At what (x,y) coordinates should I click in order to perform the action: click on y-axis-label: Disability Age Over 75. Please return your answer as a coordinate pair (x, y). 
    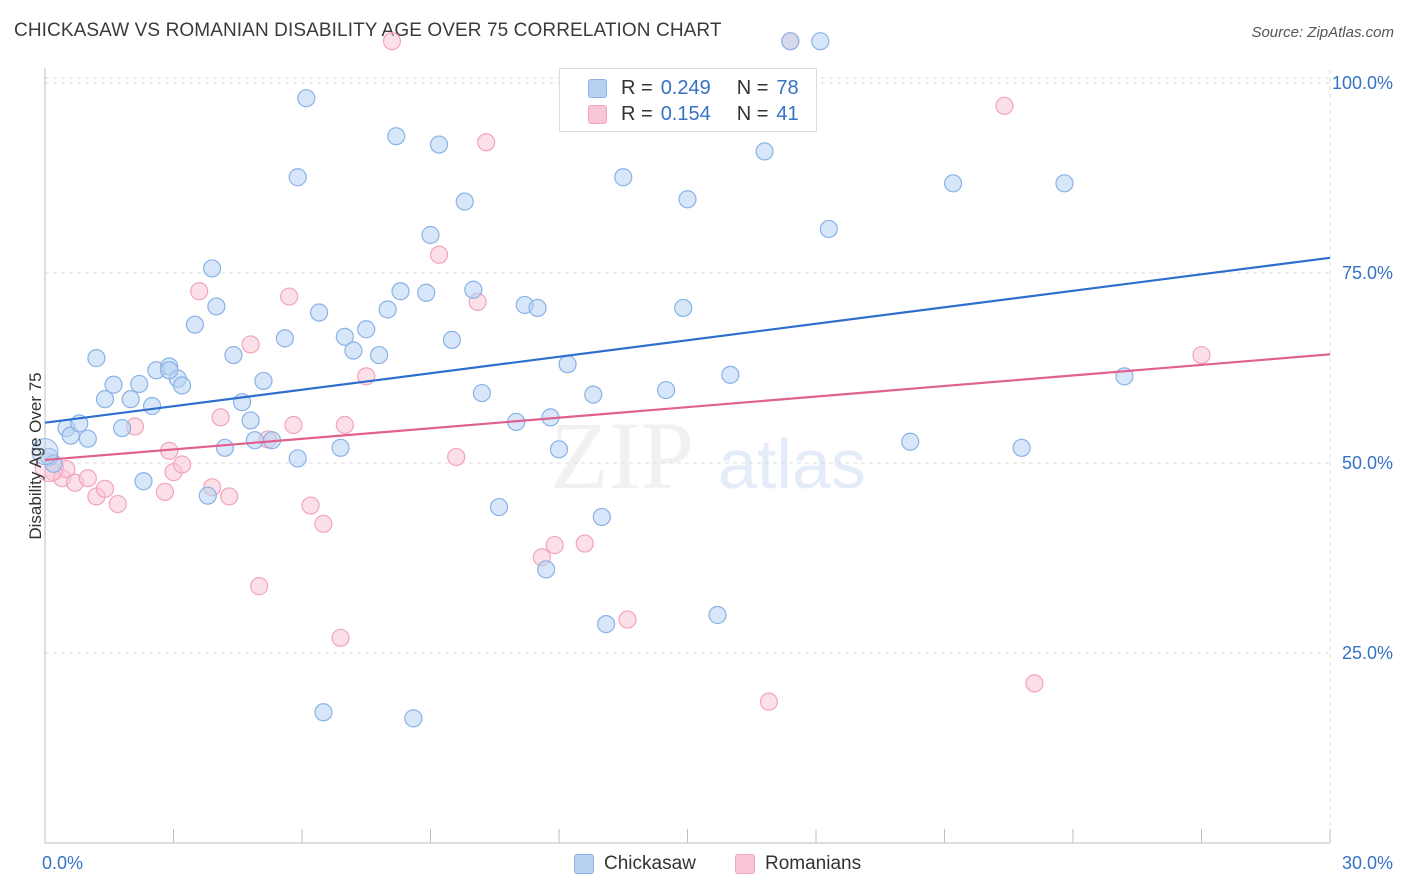
    Looking at the image, I should click on (35, 456).